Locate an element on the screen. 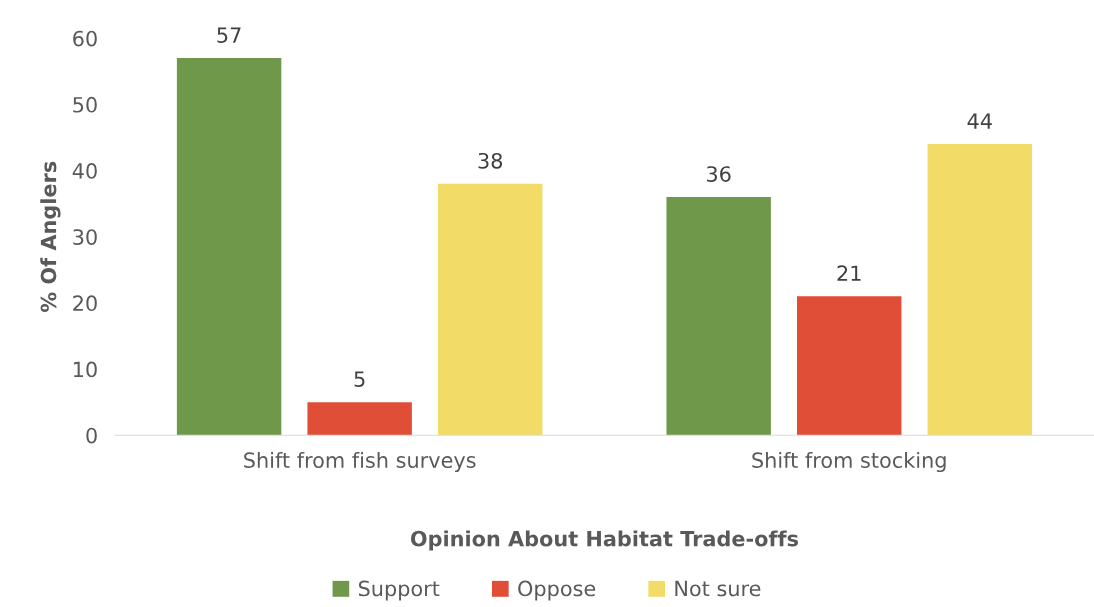 This screenshot has height=607, width=1094. data-label: 57 is located at coordinates (229, 35).